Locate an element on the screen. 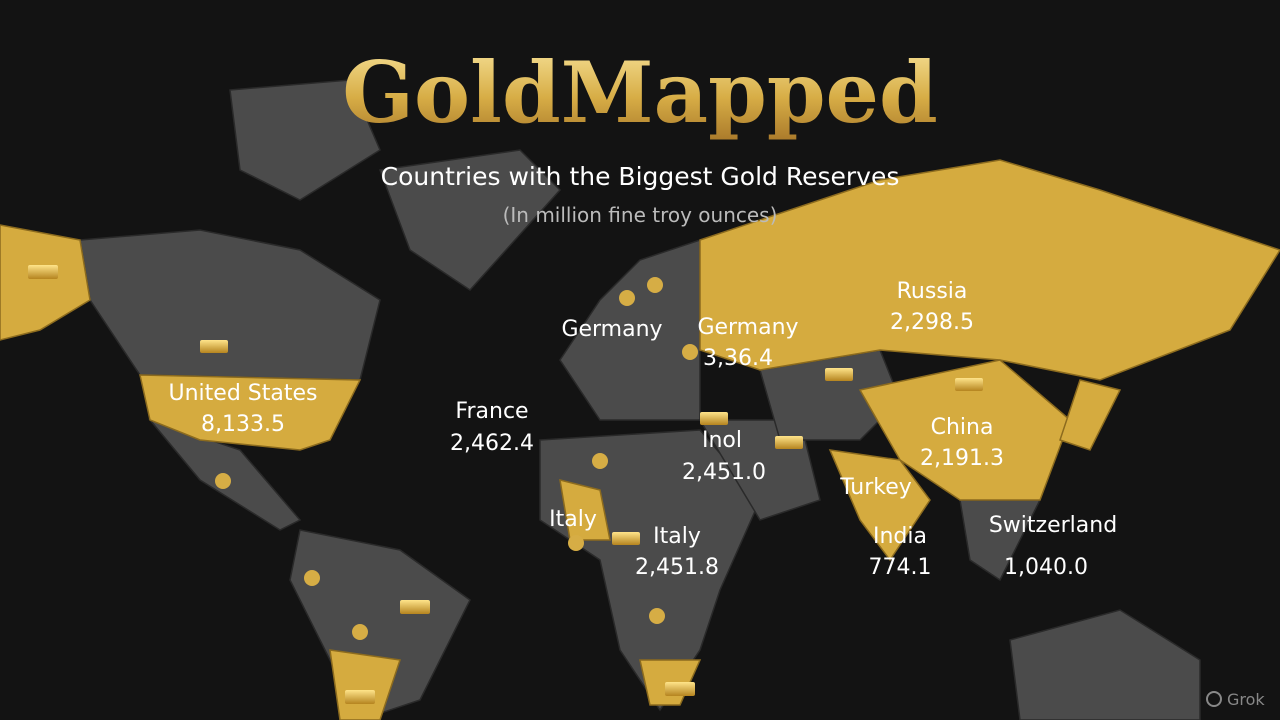 This screenshot has height=720, width=1280. country-name: Turkey is located at coordinates (875, 487).